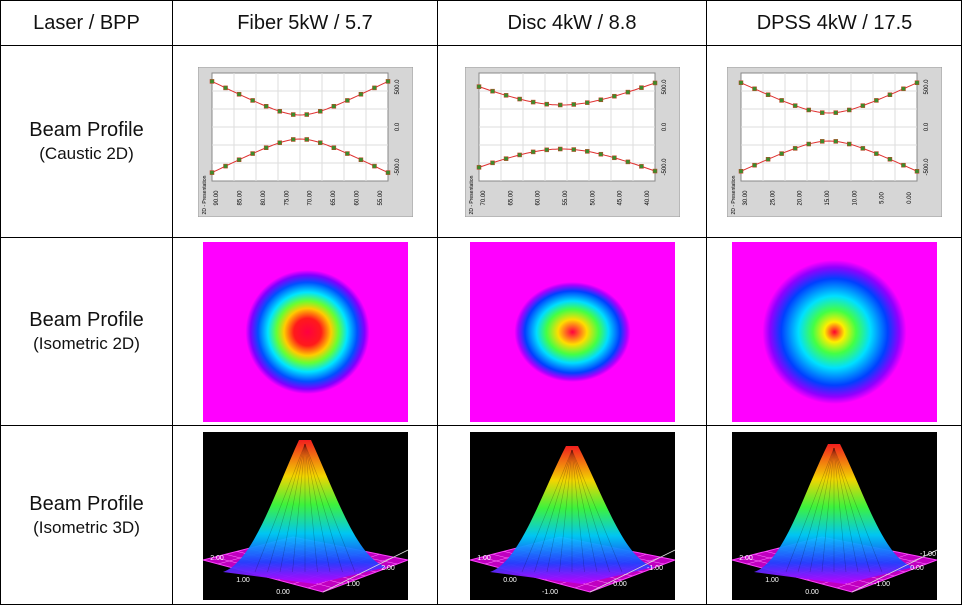 This screenshot has width=962, height=605. What do you see at coordinates (801, 197) in the screenshot?
I see `x-tick-label: 20.00` at bounding box center [801, 197].